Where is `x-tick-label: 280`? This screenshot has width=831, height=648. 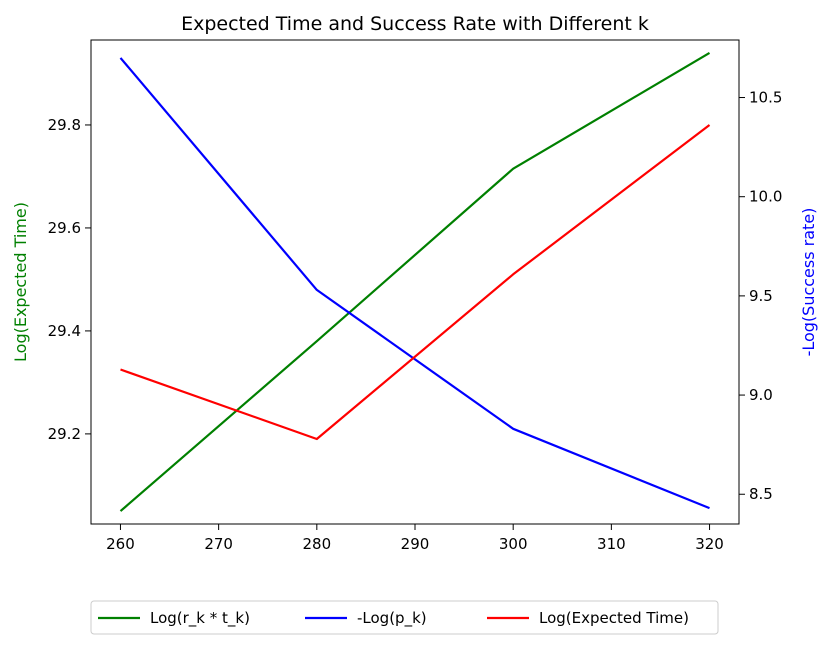
x-tick-label: 280 is located at coordinates (316, 544).